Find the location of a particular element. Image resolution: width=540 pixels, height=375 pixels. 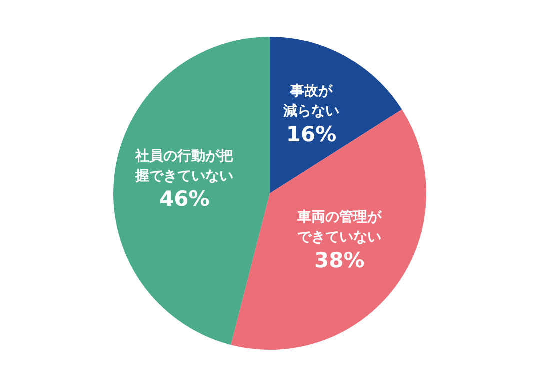

slice-label: 社員の行動が把握できていない is located at coordinates (184, 166).